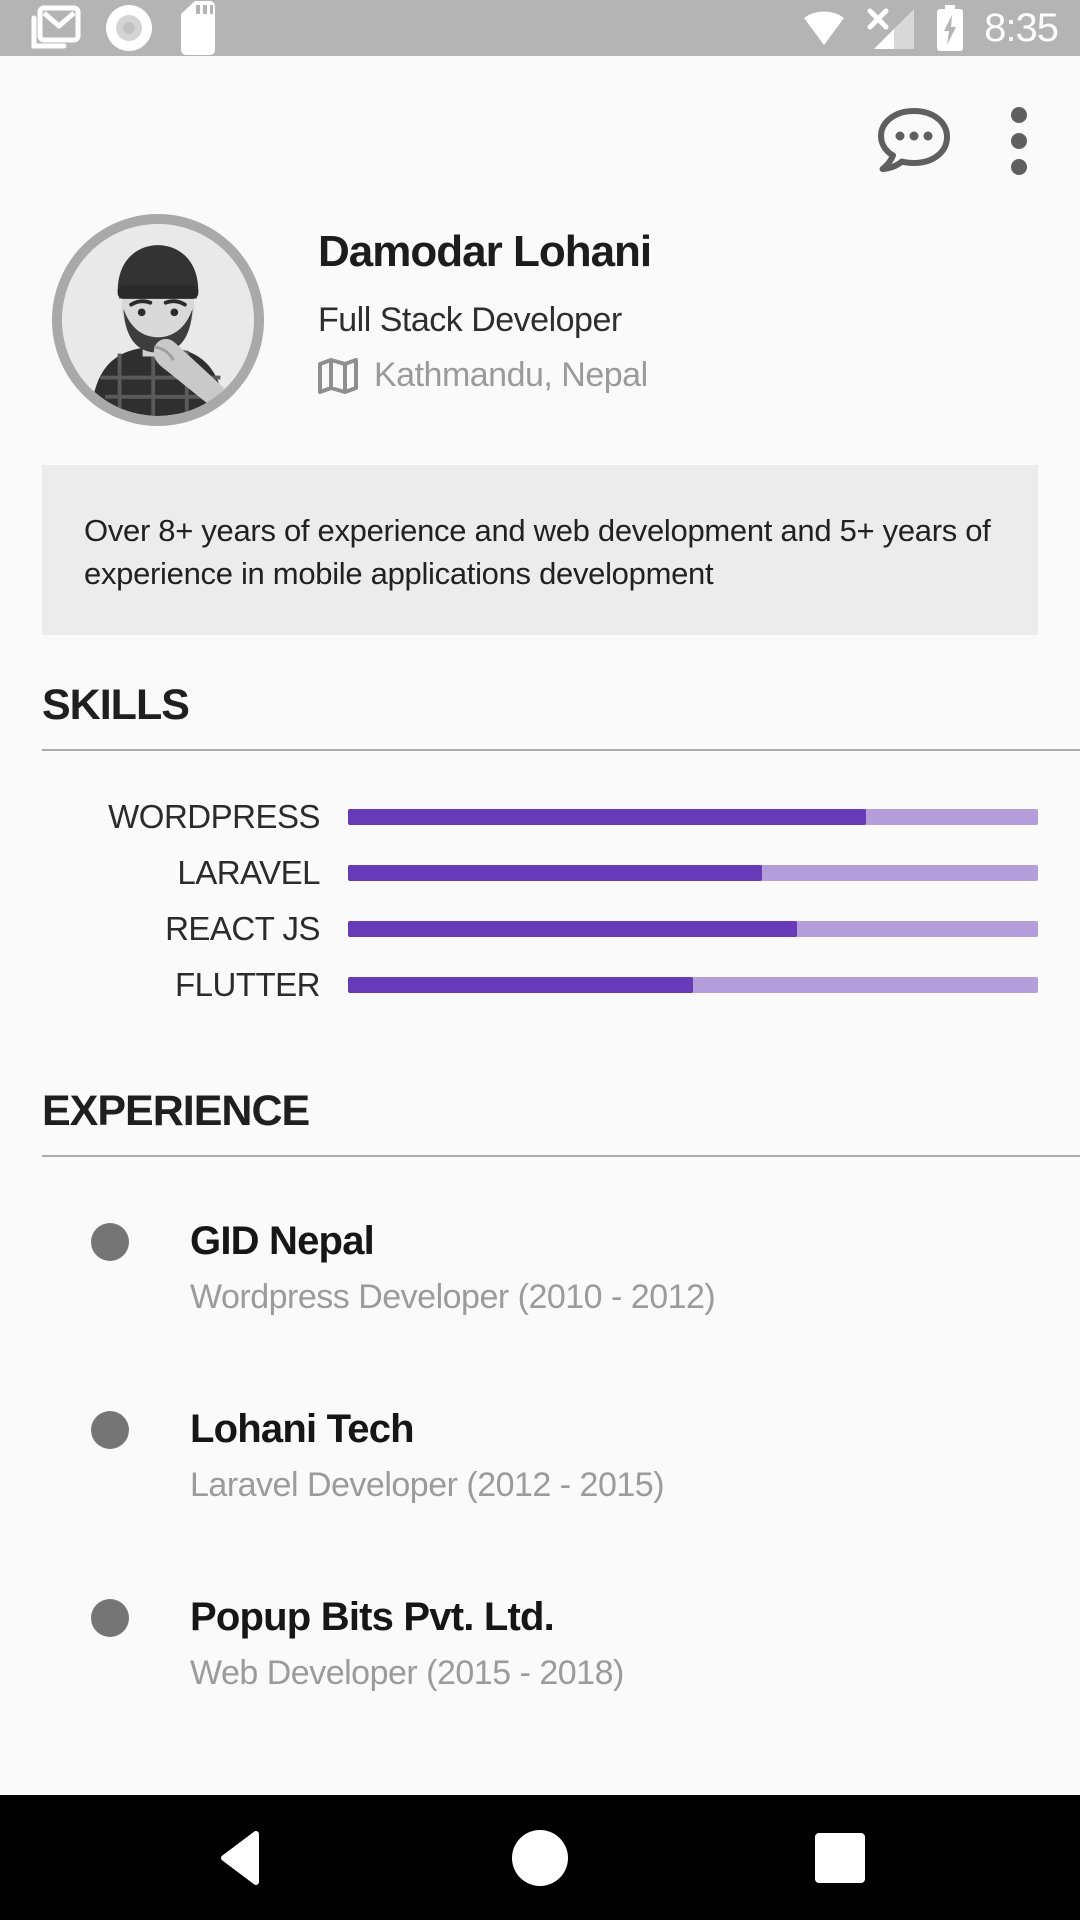  Describe the element at coordinates (407, 1673) in the screenshot. I see `experience-role: Web Developer (2015 - 2018)` at that location.